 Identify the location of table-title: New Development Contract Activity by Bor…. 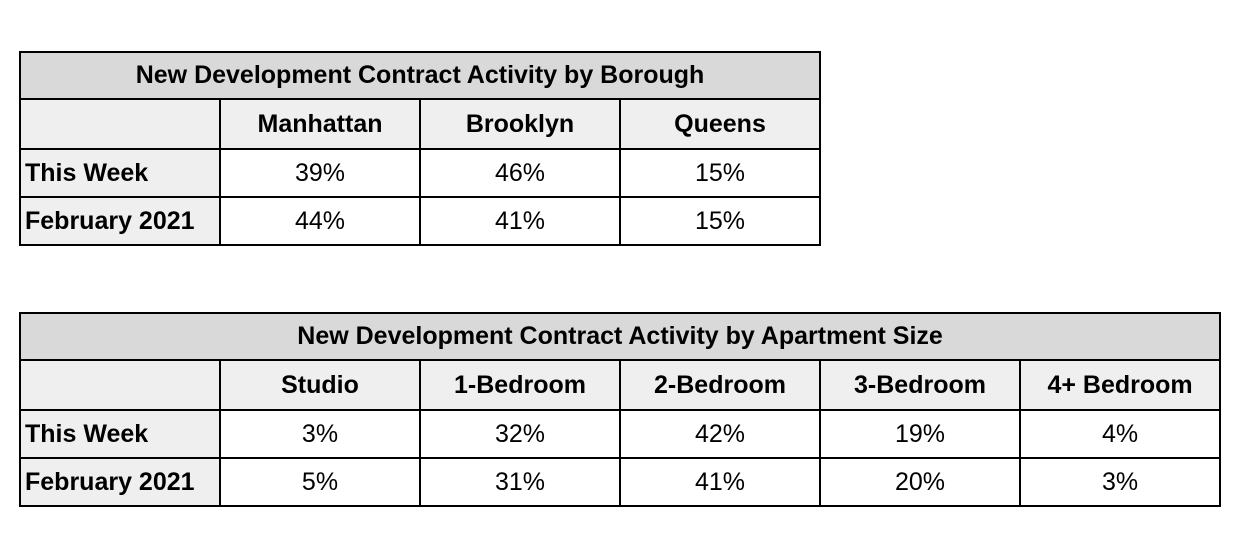
(420, 75).